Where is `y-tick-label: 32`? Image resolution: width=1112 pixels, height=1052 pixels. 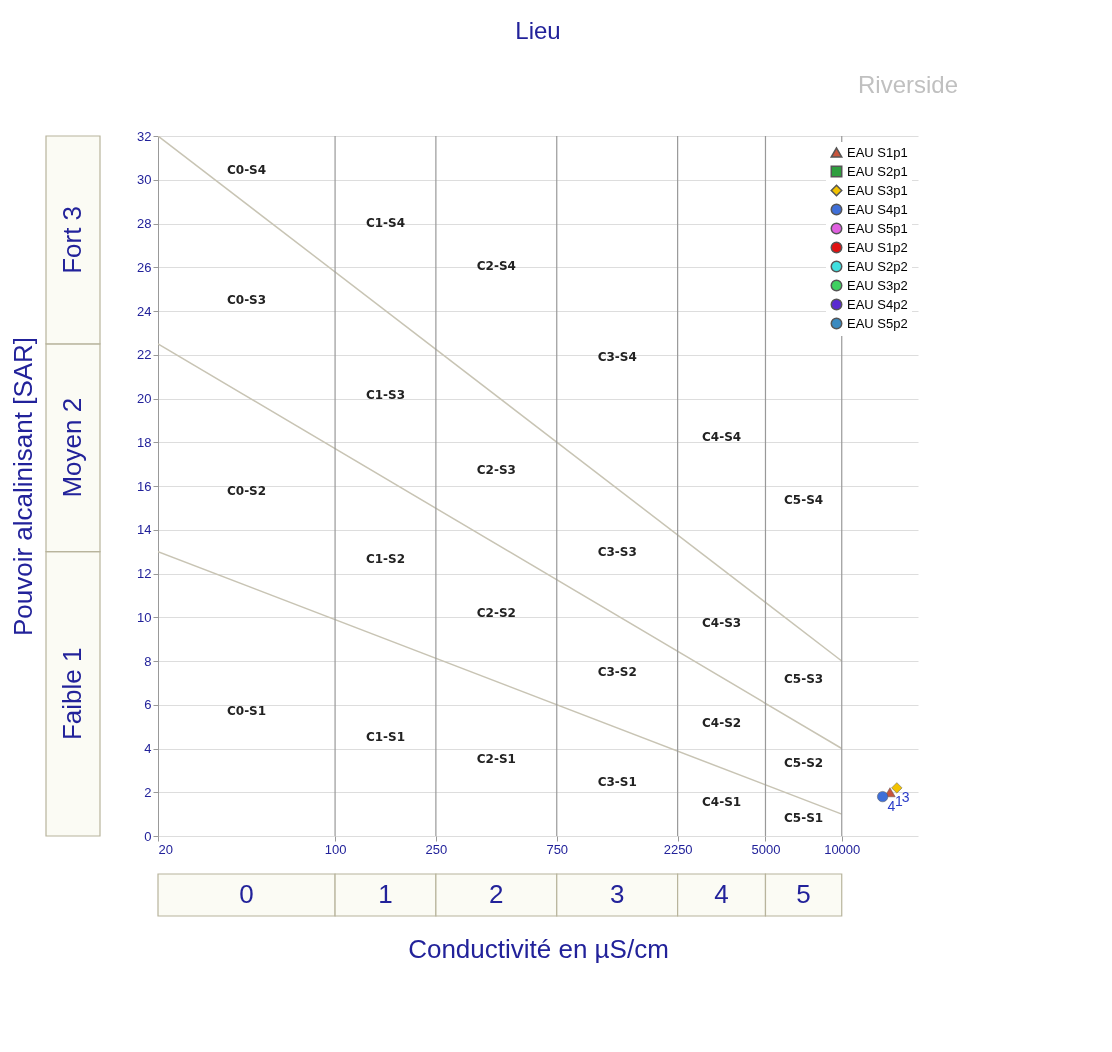
y-tick-label: 32 is located at coordinates (144, 136).